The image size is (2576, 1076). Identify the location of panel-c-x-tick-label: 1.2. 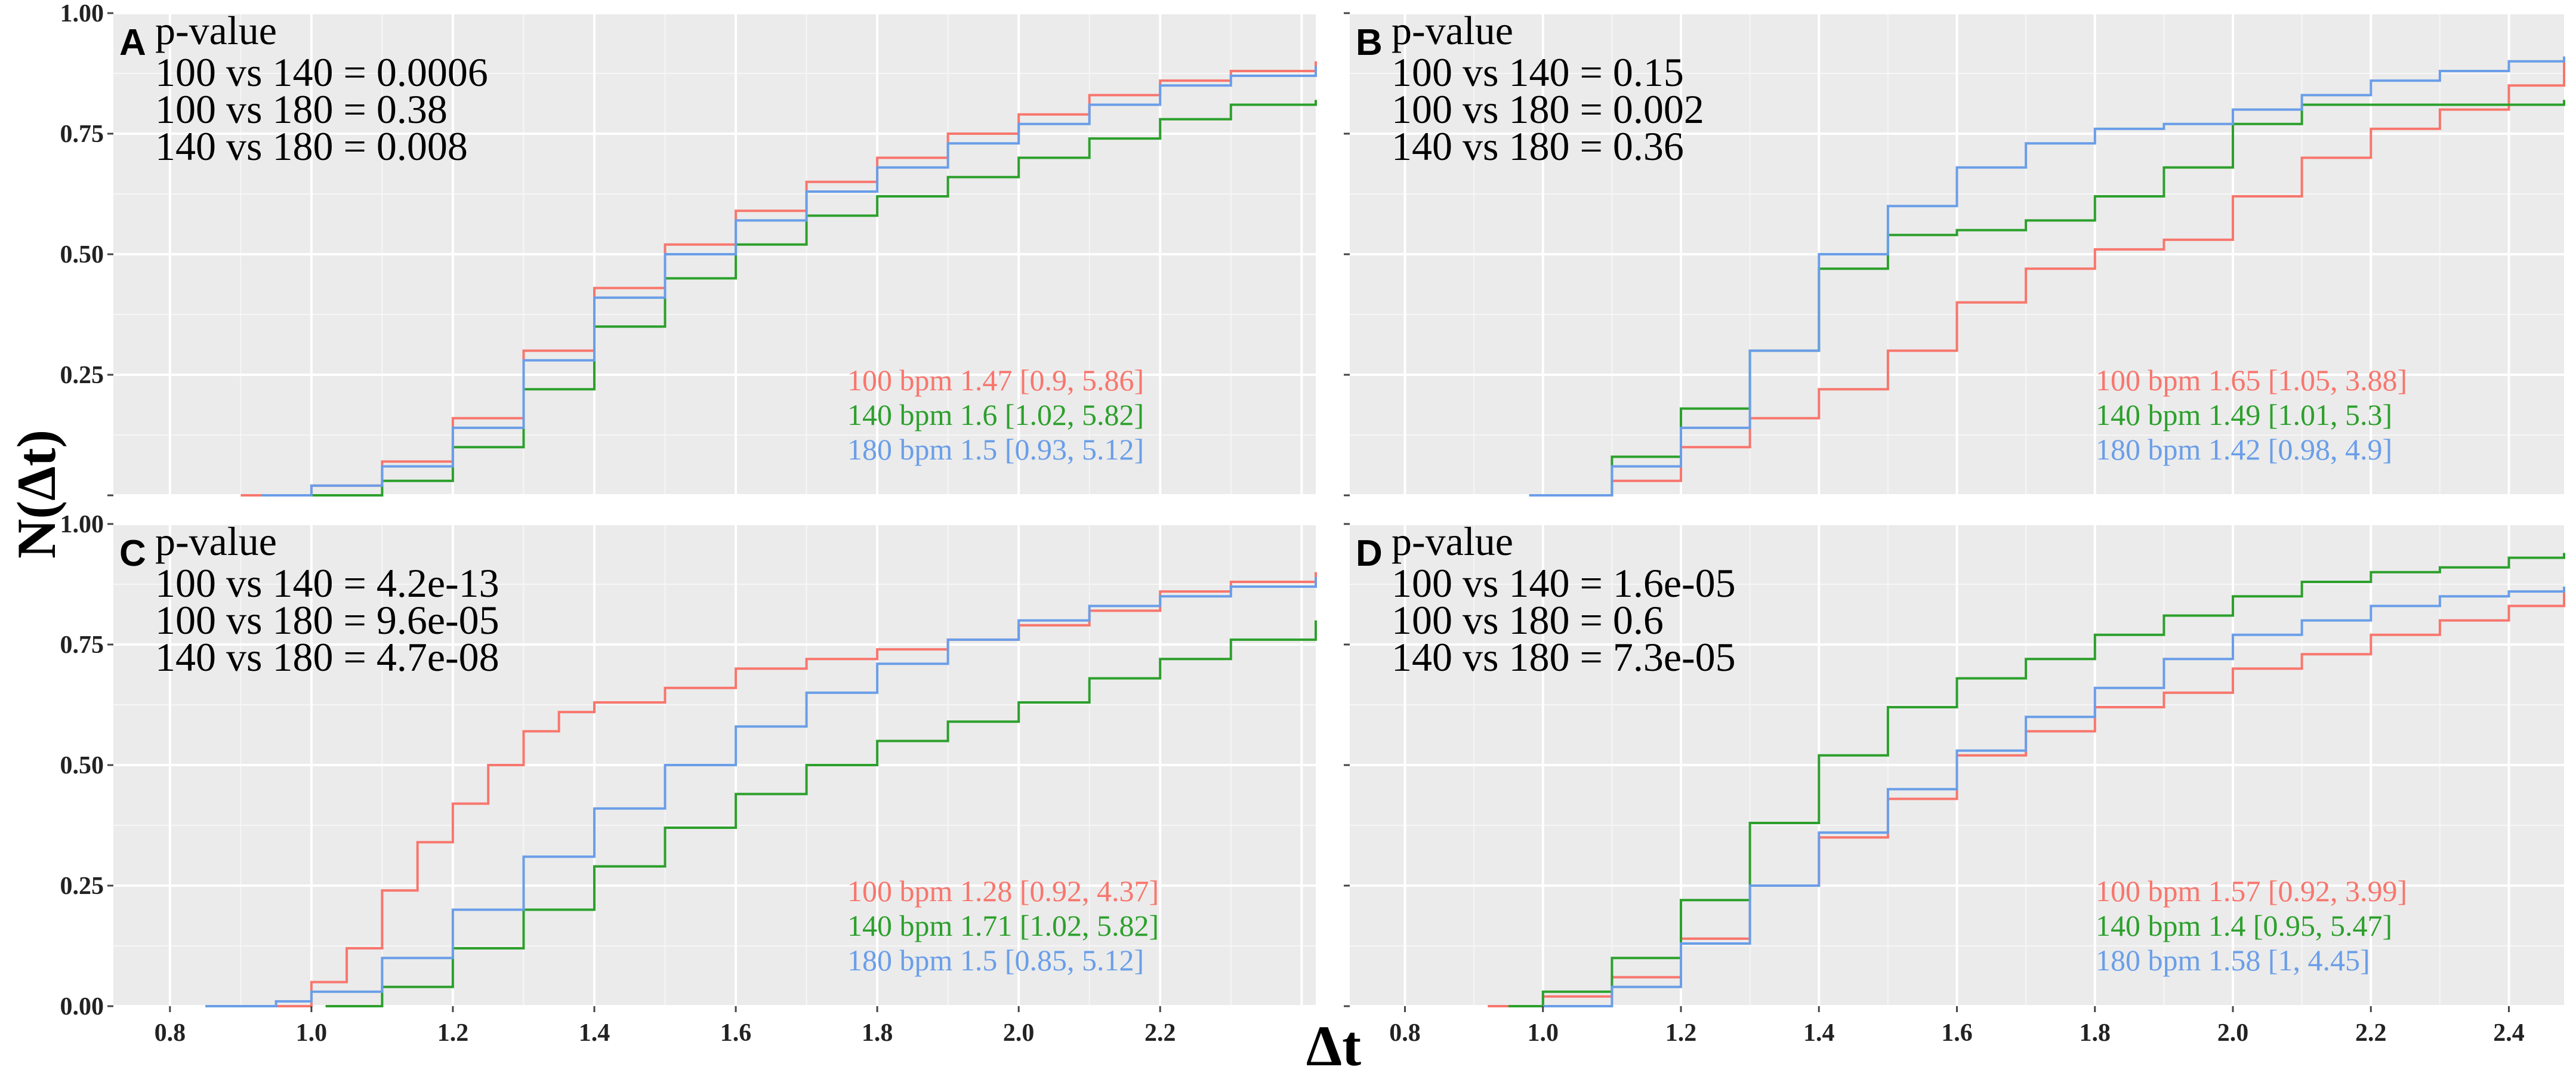
(453, 1033).